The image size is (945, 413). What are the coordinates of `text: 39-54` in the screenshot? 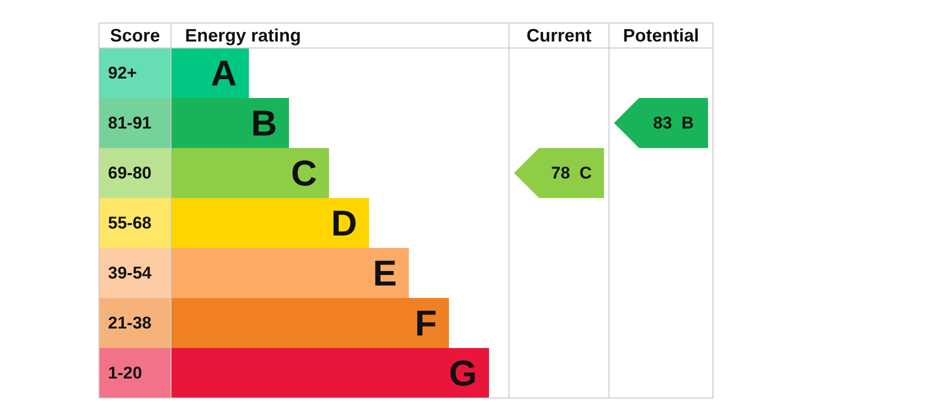 It's located at (130, 273).